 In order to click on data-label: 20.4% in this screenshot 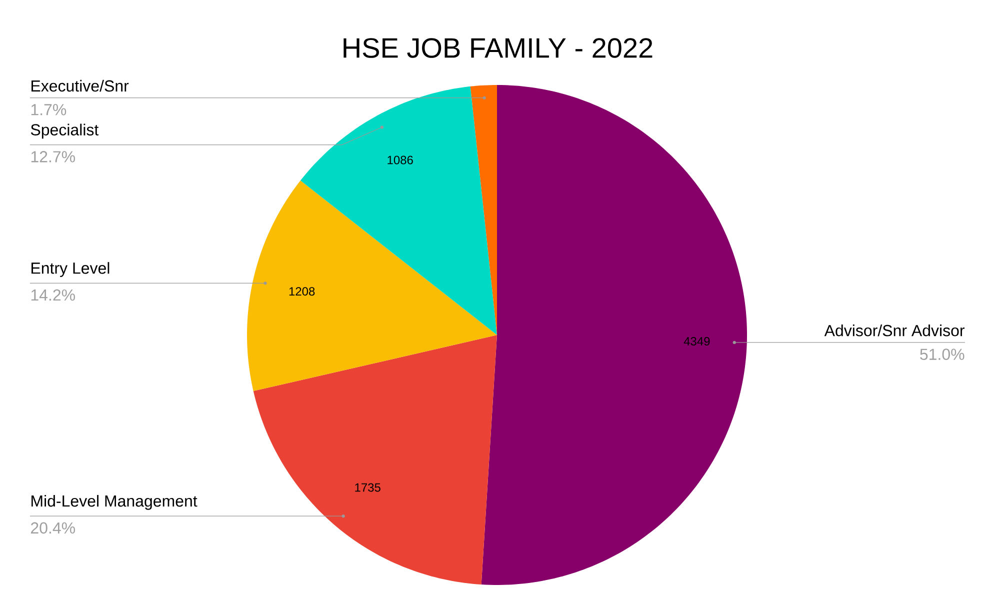, I will do `click(53, 528)`.